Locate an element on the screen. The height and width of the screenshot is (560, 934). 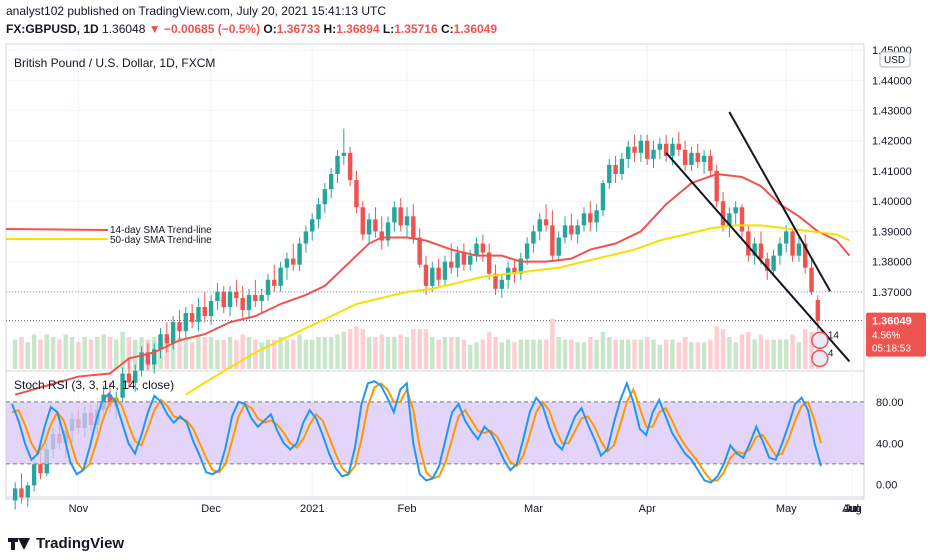
down-arrow-icon: ▼ is located at coordinates (154, 29).